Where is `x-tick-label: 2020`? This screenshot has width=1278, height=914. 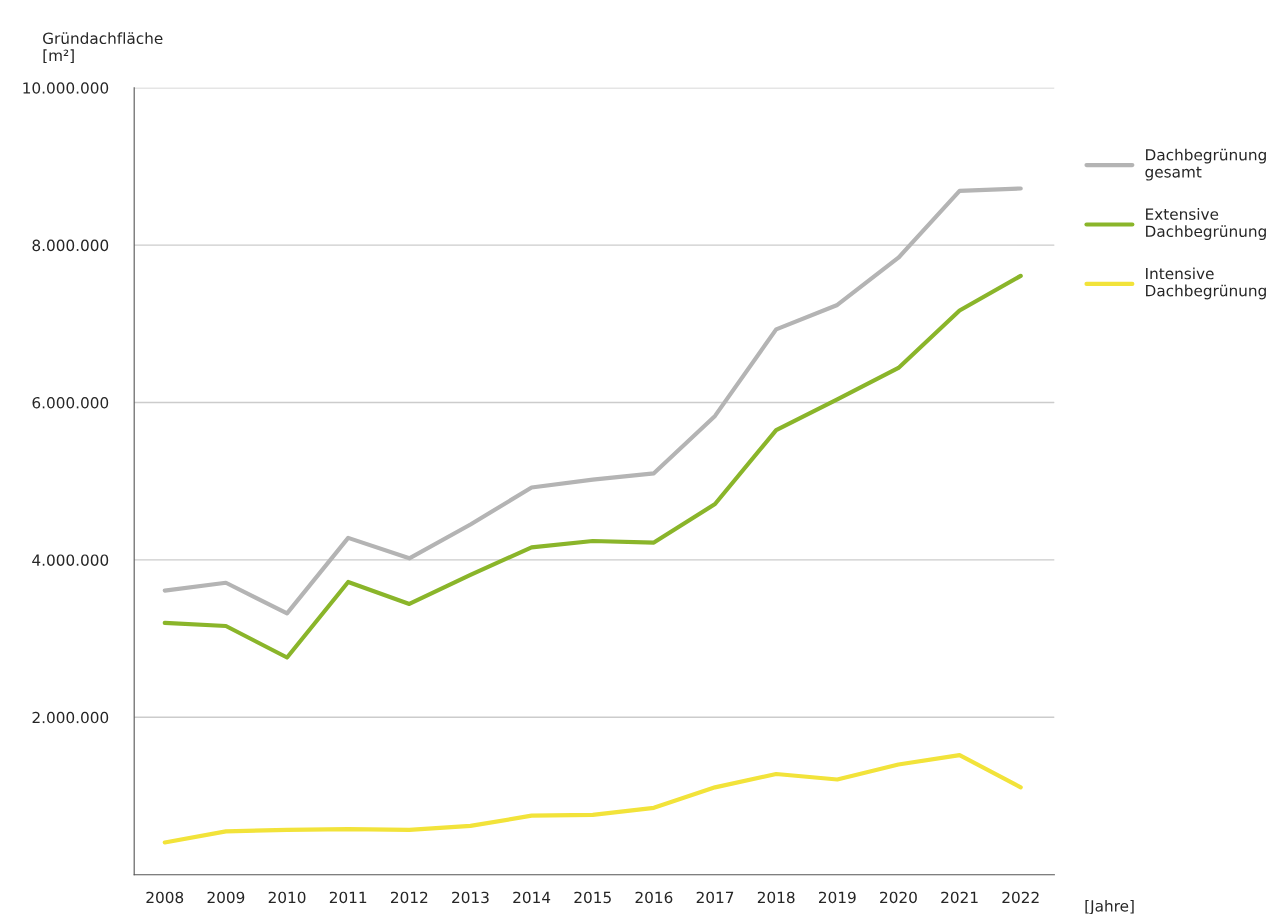 x-tick-label: 2020 is located at coordinates (898, 897).